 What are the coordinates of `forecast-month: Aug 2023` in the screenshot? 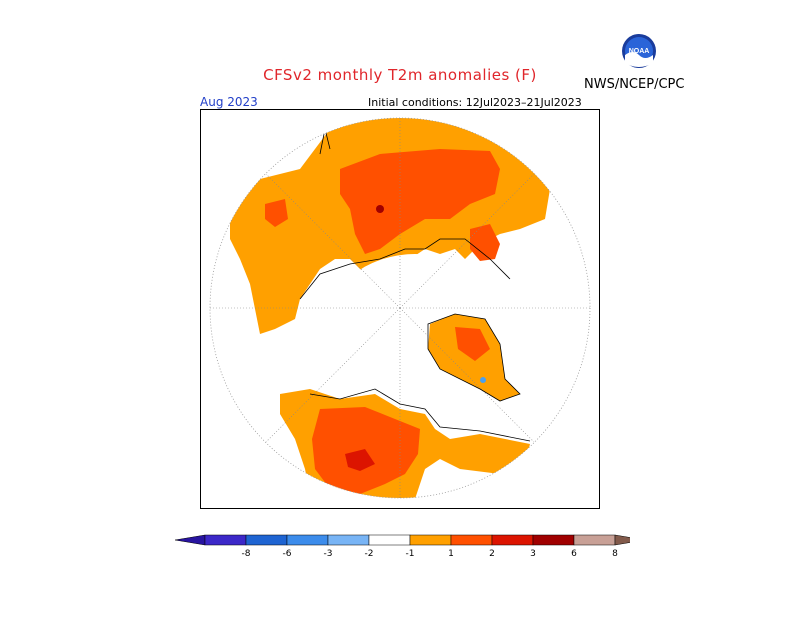 It's located at (229, 102).